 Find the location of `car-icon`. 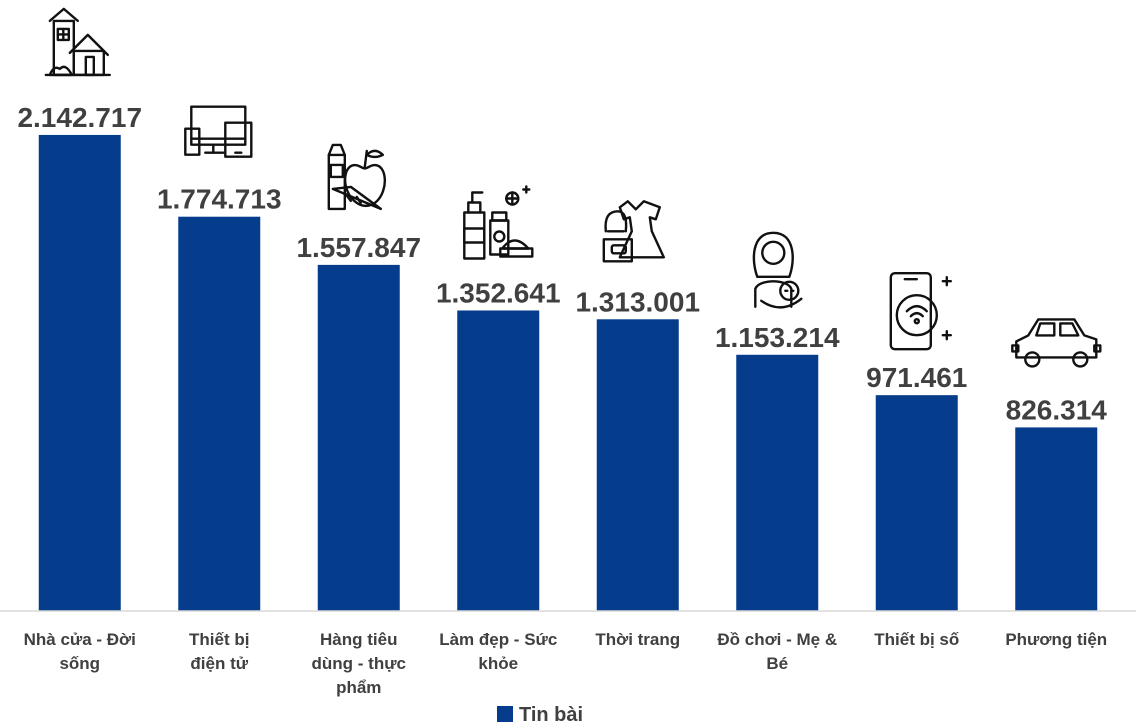

car-icon is located at coordinates (1056, 343).